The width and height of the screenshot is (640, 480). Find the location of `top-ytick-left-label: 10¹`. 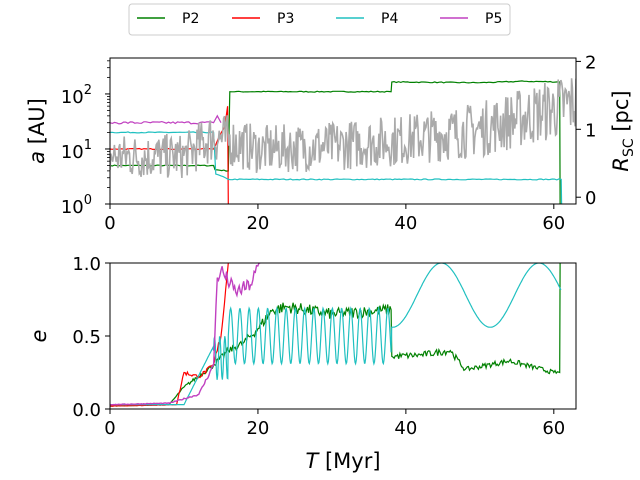

top-ytick-left-label: 10¹ is located at coordinates (76, 150).